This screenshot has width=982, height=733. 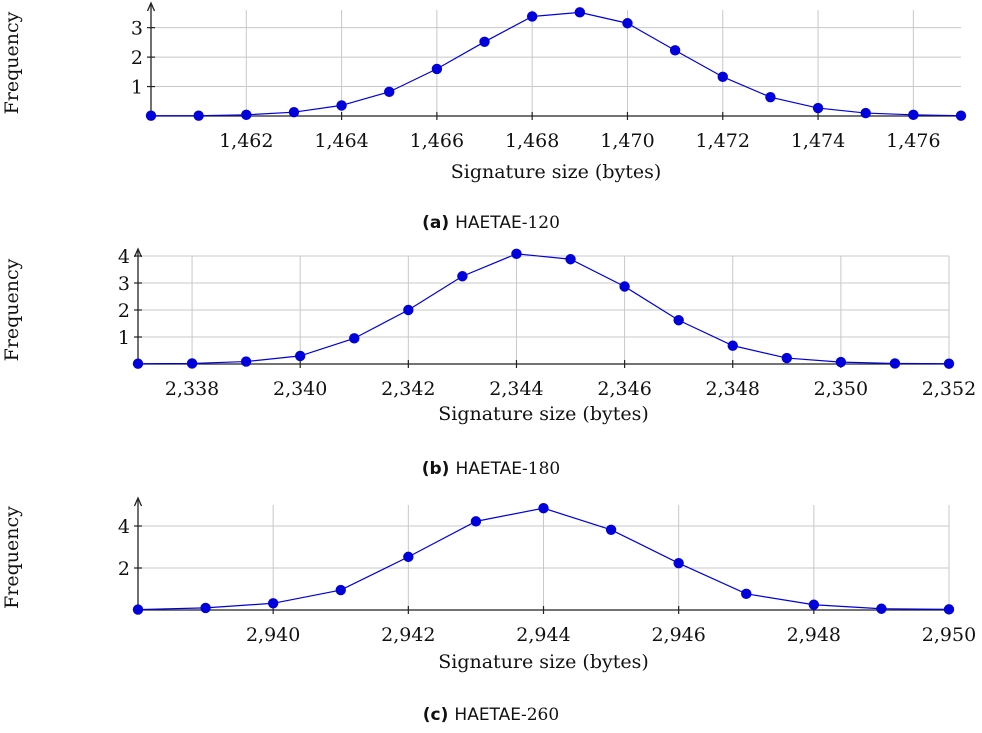 I want to click on caption-tag: (b), so click(x=436, y=469).